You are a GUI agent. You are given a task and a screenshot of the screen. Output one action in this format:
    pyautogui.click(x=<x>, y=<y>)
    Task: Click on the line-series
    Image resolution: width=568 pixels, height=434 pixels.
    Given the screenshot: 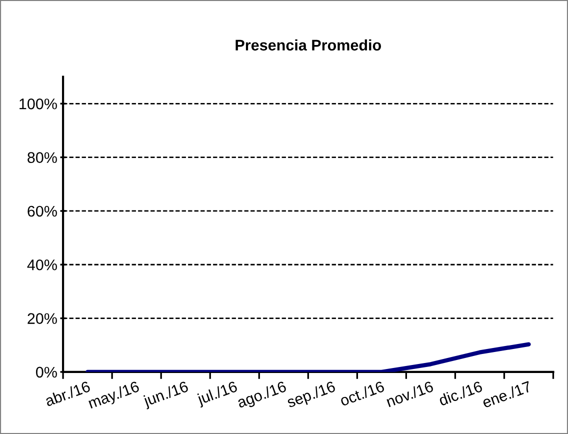 What is the action you would take?
    pyautogui.click(x=308, y=357)
    